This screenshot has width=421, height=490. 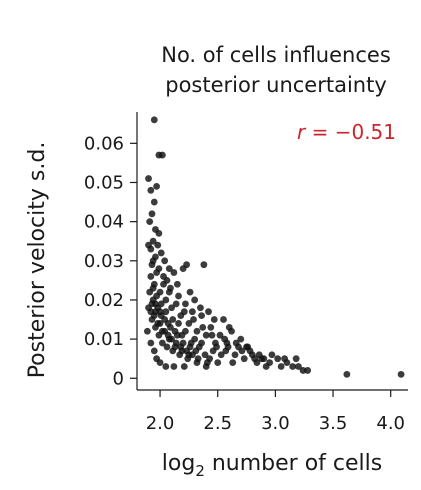 What do you see at coordinates (104, 222) in the screenshot?
I see `y-tick-label: 0.04` at bounding box center [104, 222].